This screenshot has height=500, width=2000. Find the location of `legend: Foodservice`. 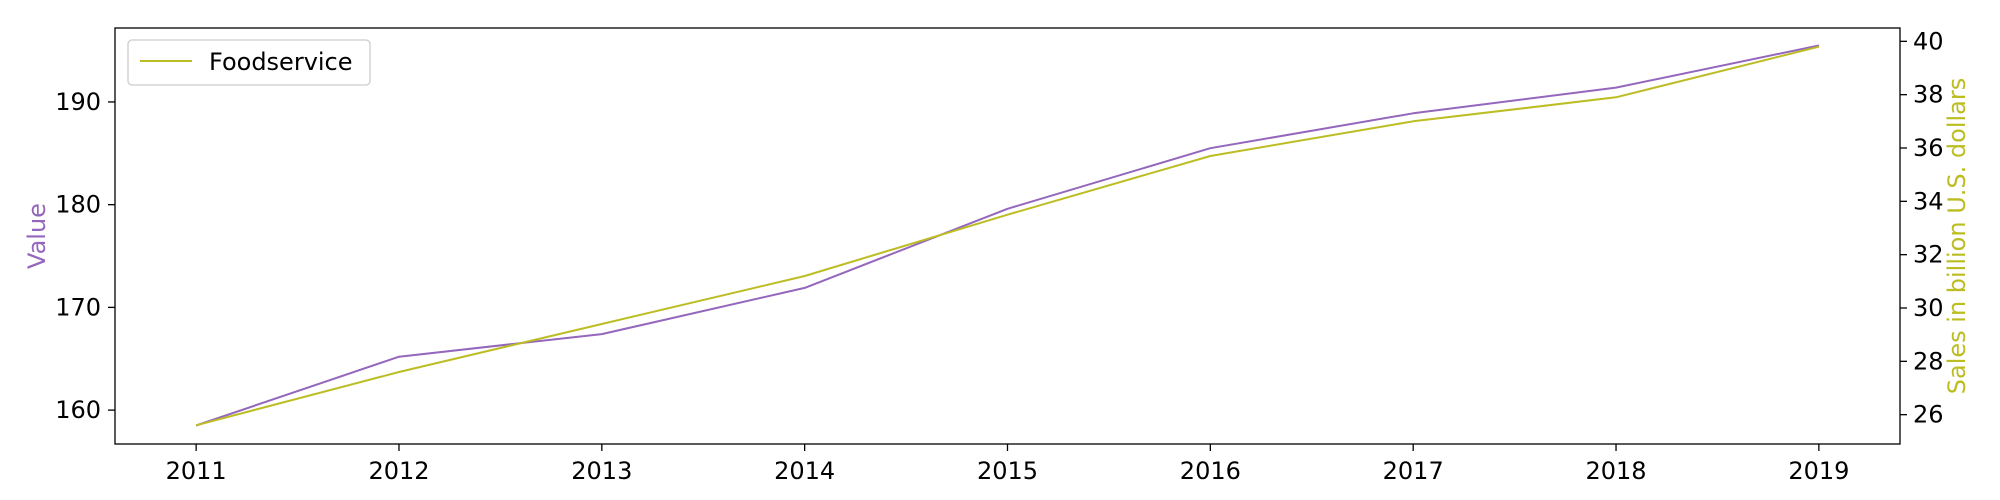

legend: Foodservice is located at coordinates (249, 62).